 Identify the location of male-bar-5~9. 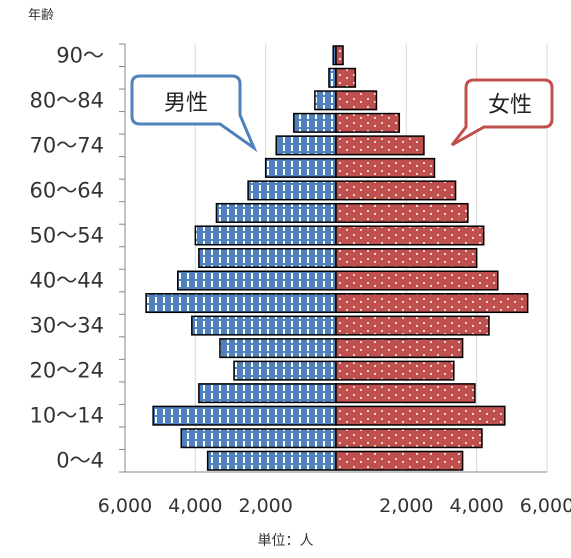
(258, 438).